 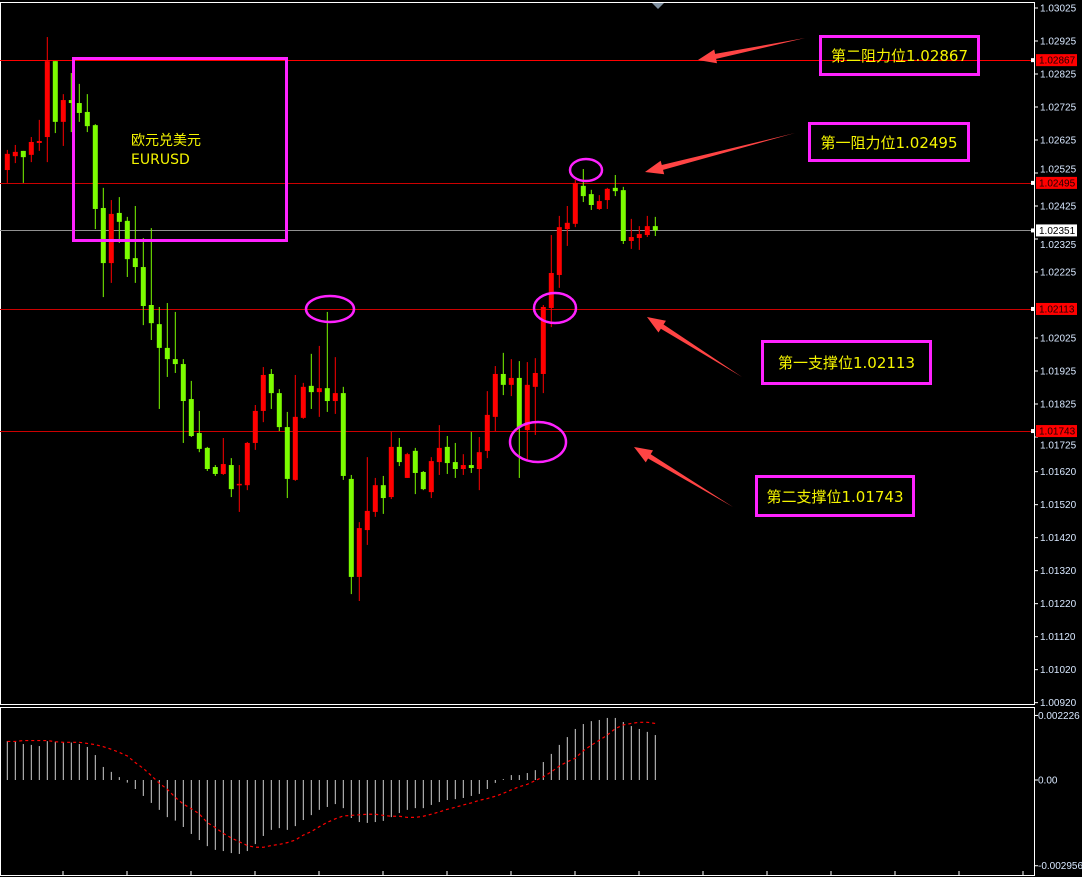 What do you see at coordinates (1058, 791) in the screenshot?
I see `macd-axis: 0.002226 0.00 -0.002956` at bounding box center [1058, 791].